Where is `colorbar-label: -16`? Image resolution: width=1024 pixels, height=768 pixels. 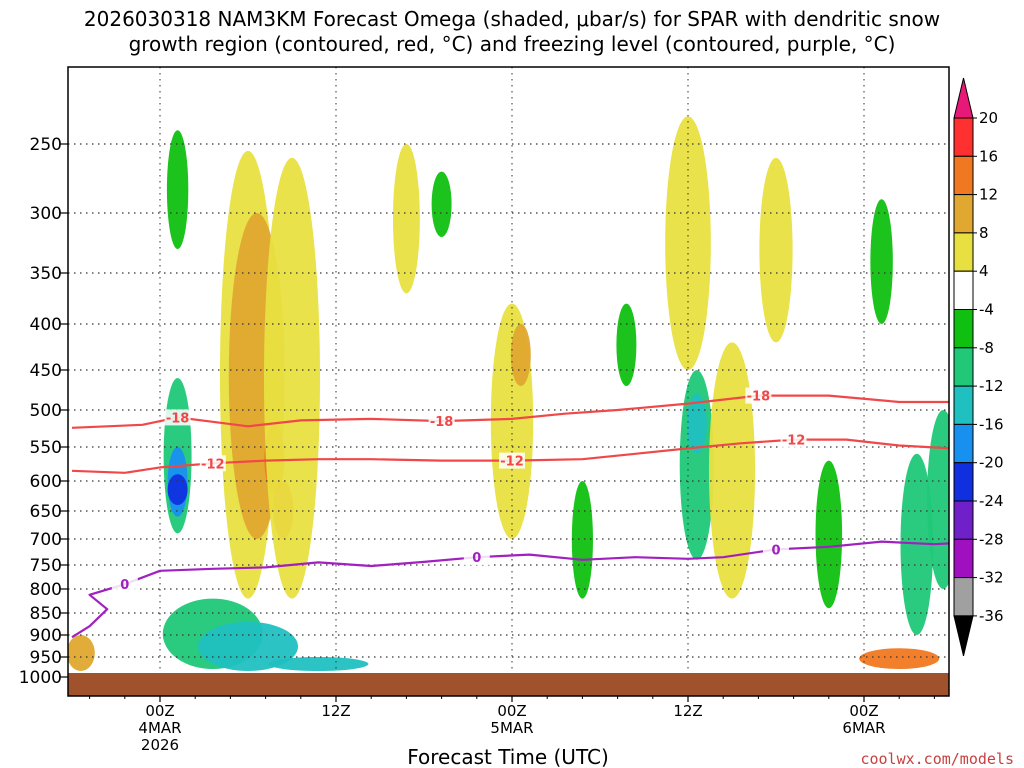
colorbar-label: -16 is located at coordinates (991, 424).